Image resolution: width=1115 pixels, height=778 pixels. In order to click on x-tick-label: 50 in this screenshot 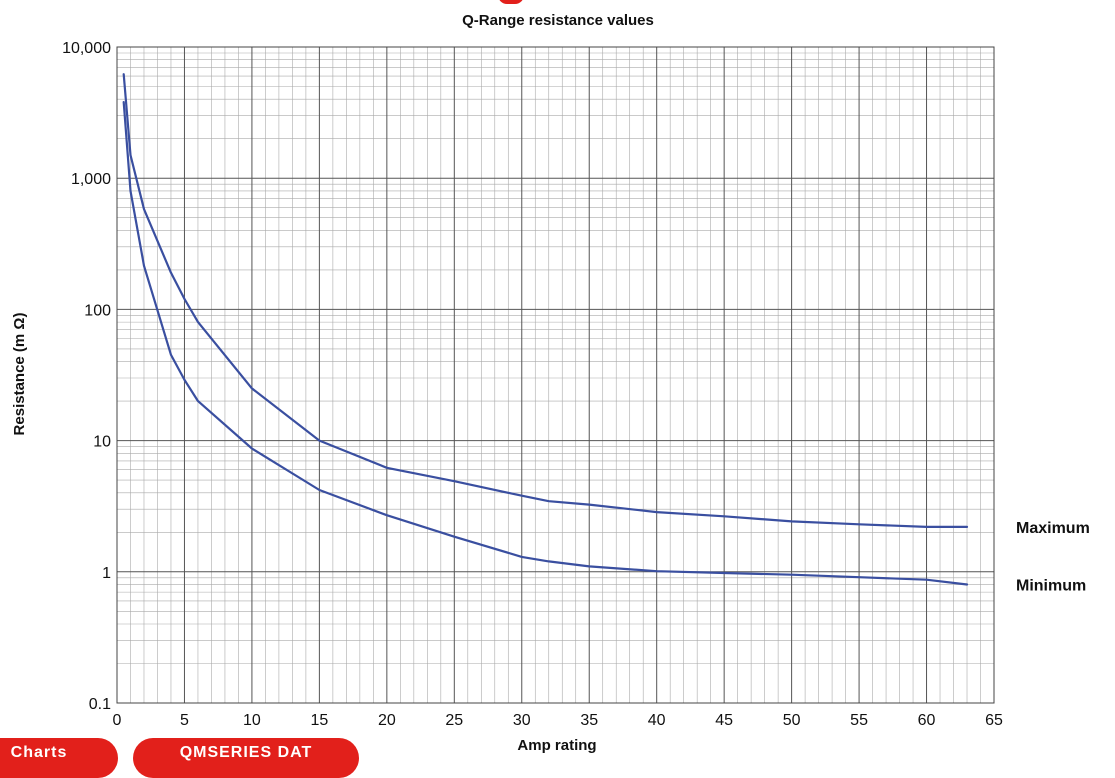, I will do `click(792, 720)`.